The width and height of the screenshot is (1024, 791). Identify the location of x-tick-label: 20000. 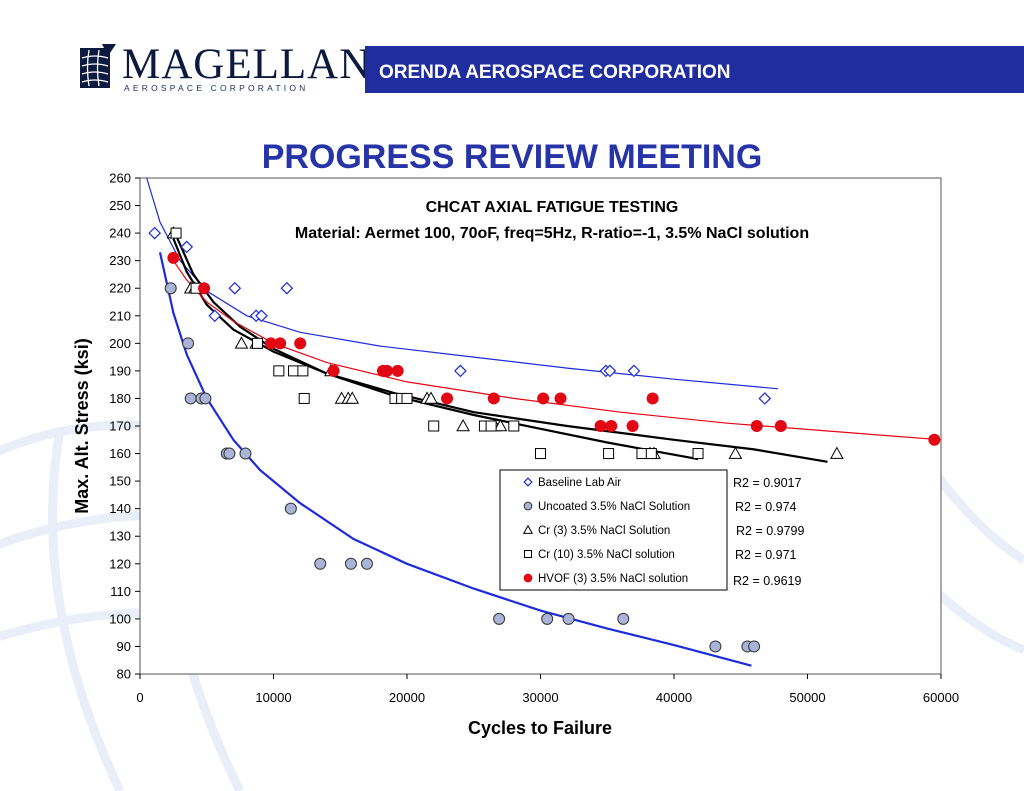
(407, 697).